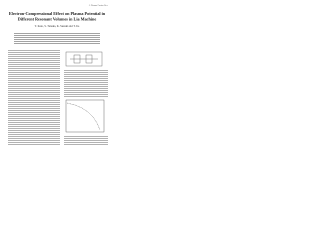 The height and width of the screenshot is (240, 320). I want to click on journal-header: J. Plasma Fusion Res., so click(99, 6).